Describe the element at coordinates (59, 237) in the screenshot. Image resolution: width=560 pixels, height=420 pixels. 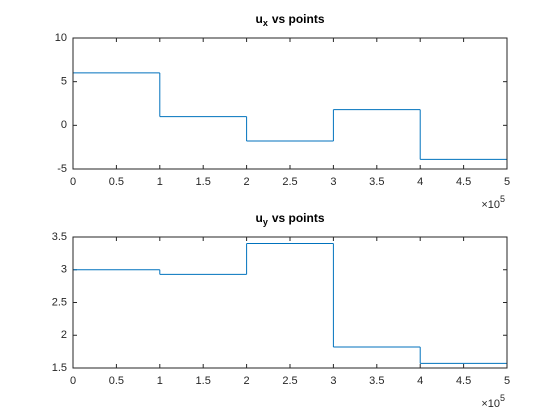
I see `y-tick-label: 3.5` at that location.